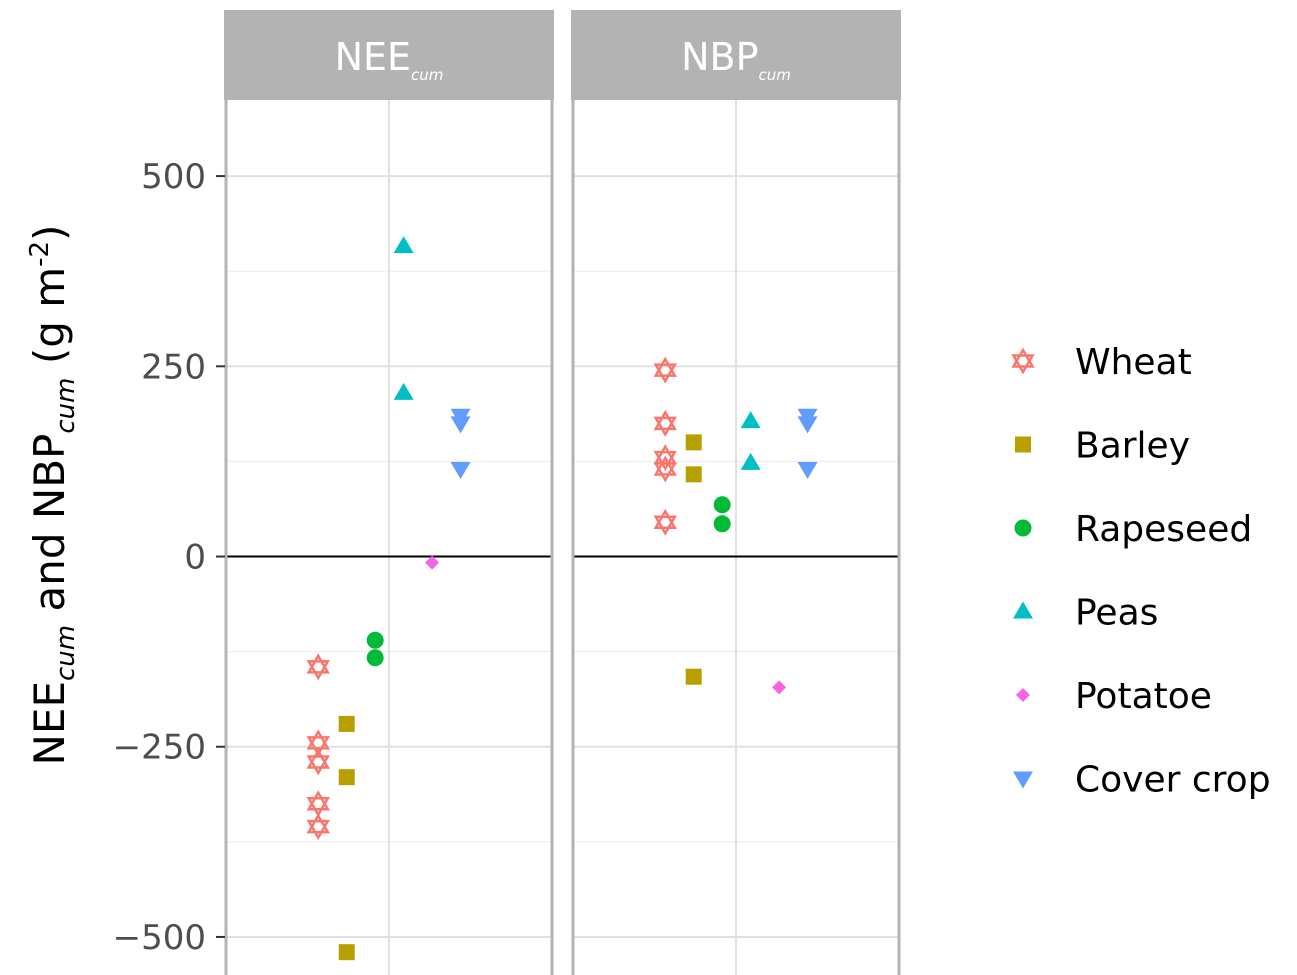 Image resolution: width=1297 pixels, height=975 pixels. I want to click on legend-item: Peas, so click(1085, 613).